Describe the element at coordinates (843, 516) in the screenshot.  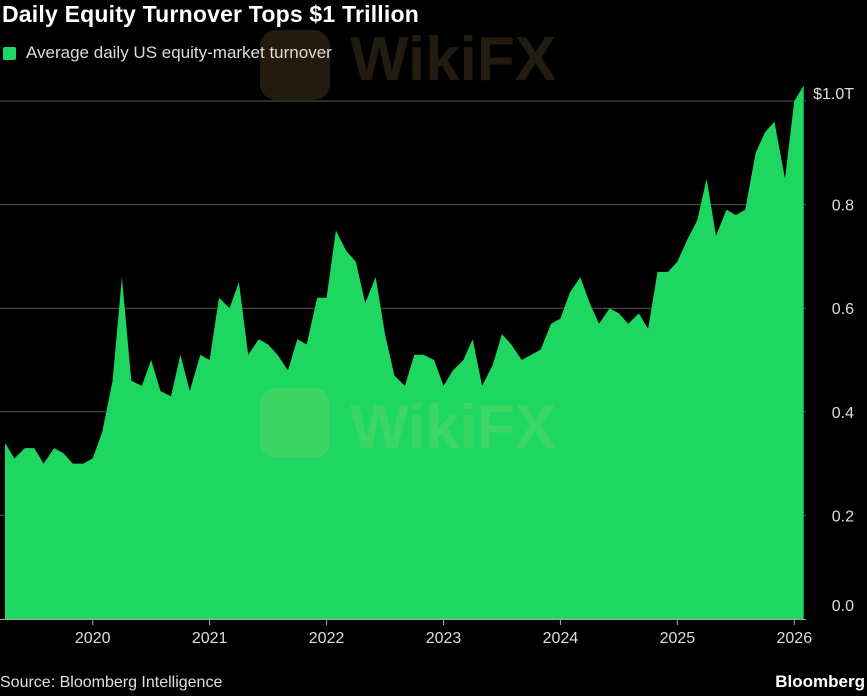
I see `y-tick-label: 0.2` at that location.